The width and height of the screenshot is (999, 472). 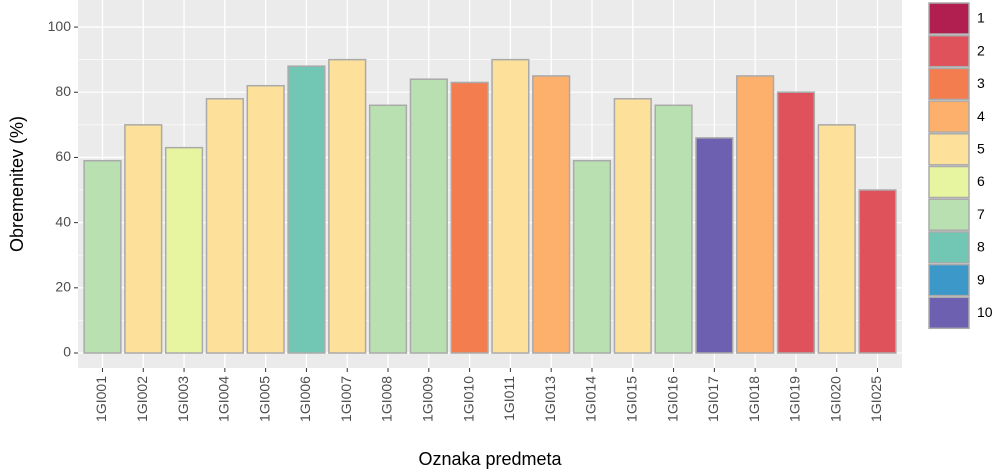 I want to click on y-tick-label: 0, so click(x=67, y=352).